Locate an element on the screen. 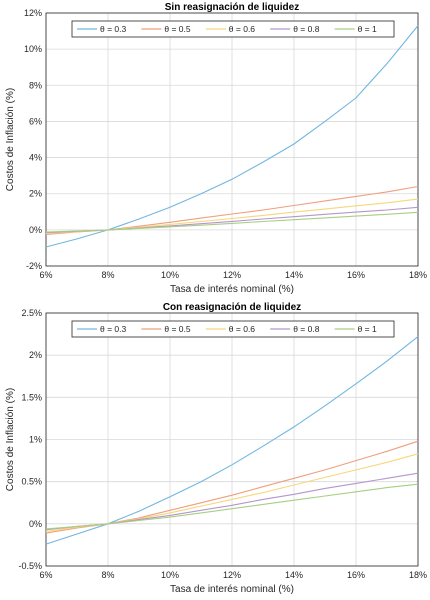 The width and height of the screenshot is (430, 600). y-tick-label: 12% is located at coordinates (33, 13).